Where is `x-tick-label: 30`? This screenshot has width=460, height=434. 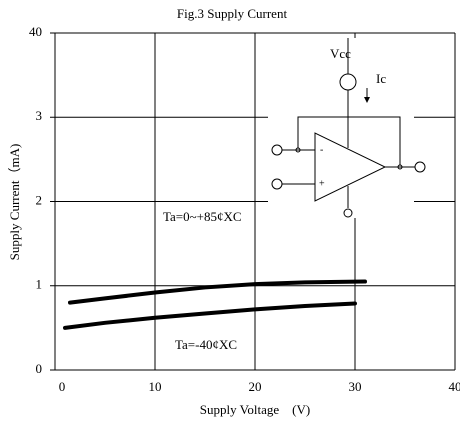 x-tick-label: 30 is located at coordinates (355, 386).